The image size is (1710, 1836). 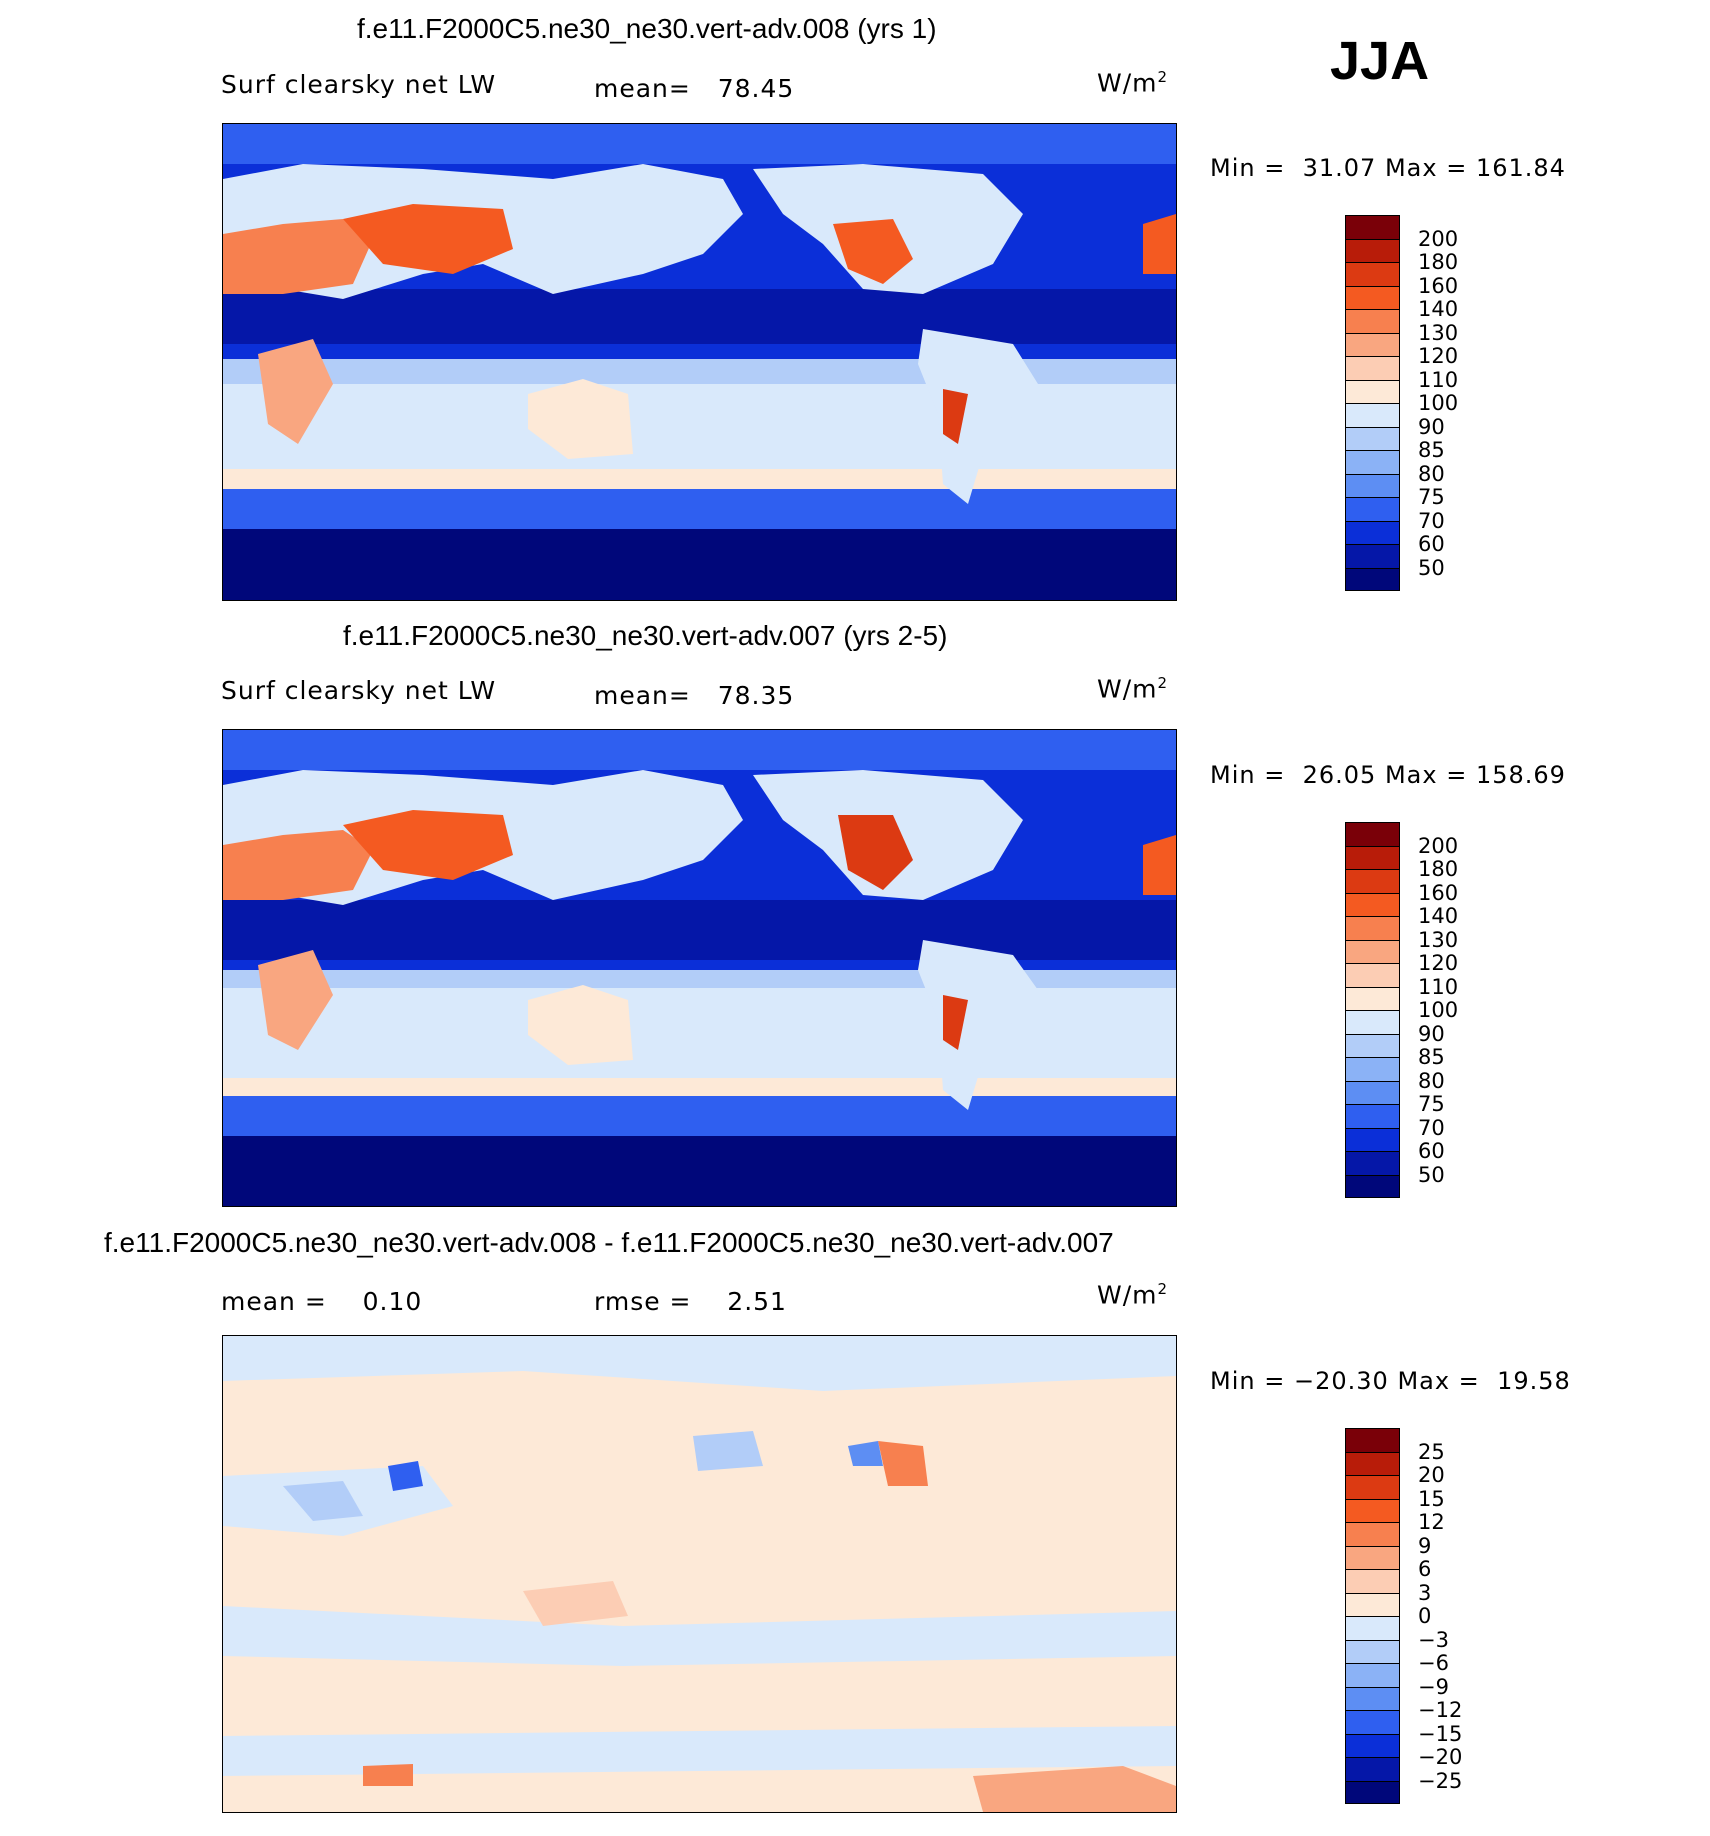 What do you see at coordinates (1438, 939) in the screenshot?
I see `colorbar-tick-label: 130` at bounding box center [1438, 939].